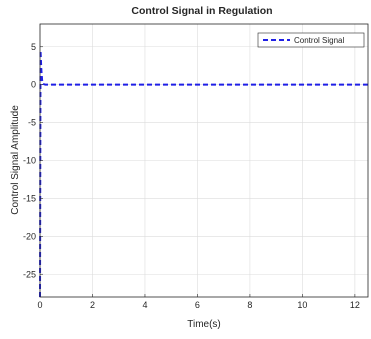  What do you see at coordinates (29, 236) in the screenshot?
I see `y-tick-label: -20` at bounding box center [29, 236].